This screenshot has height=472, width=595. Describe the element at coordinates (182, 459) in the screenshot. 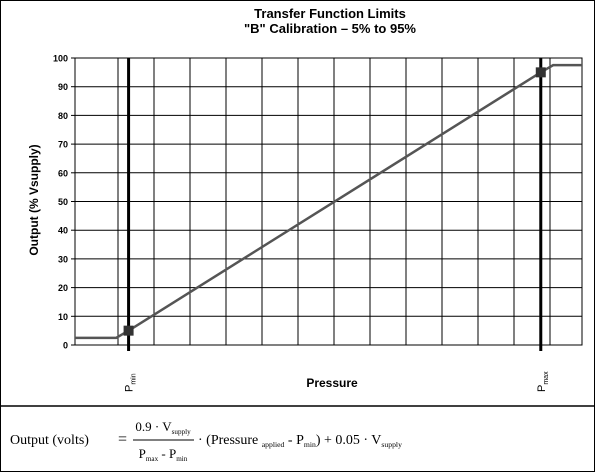

I see `formula-denominator-part: min` at that location.